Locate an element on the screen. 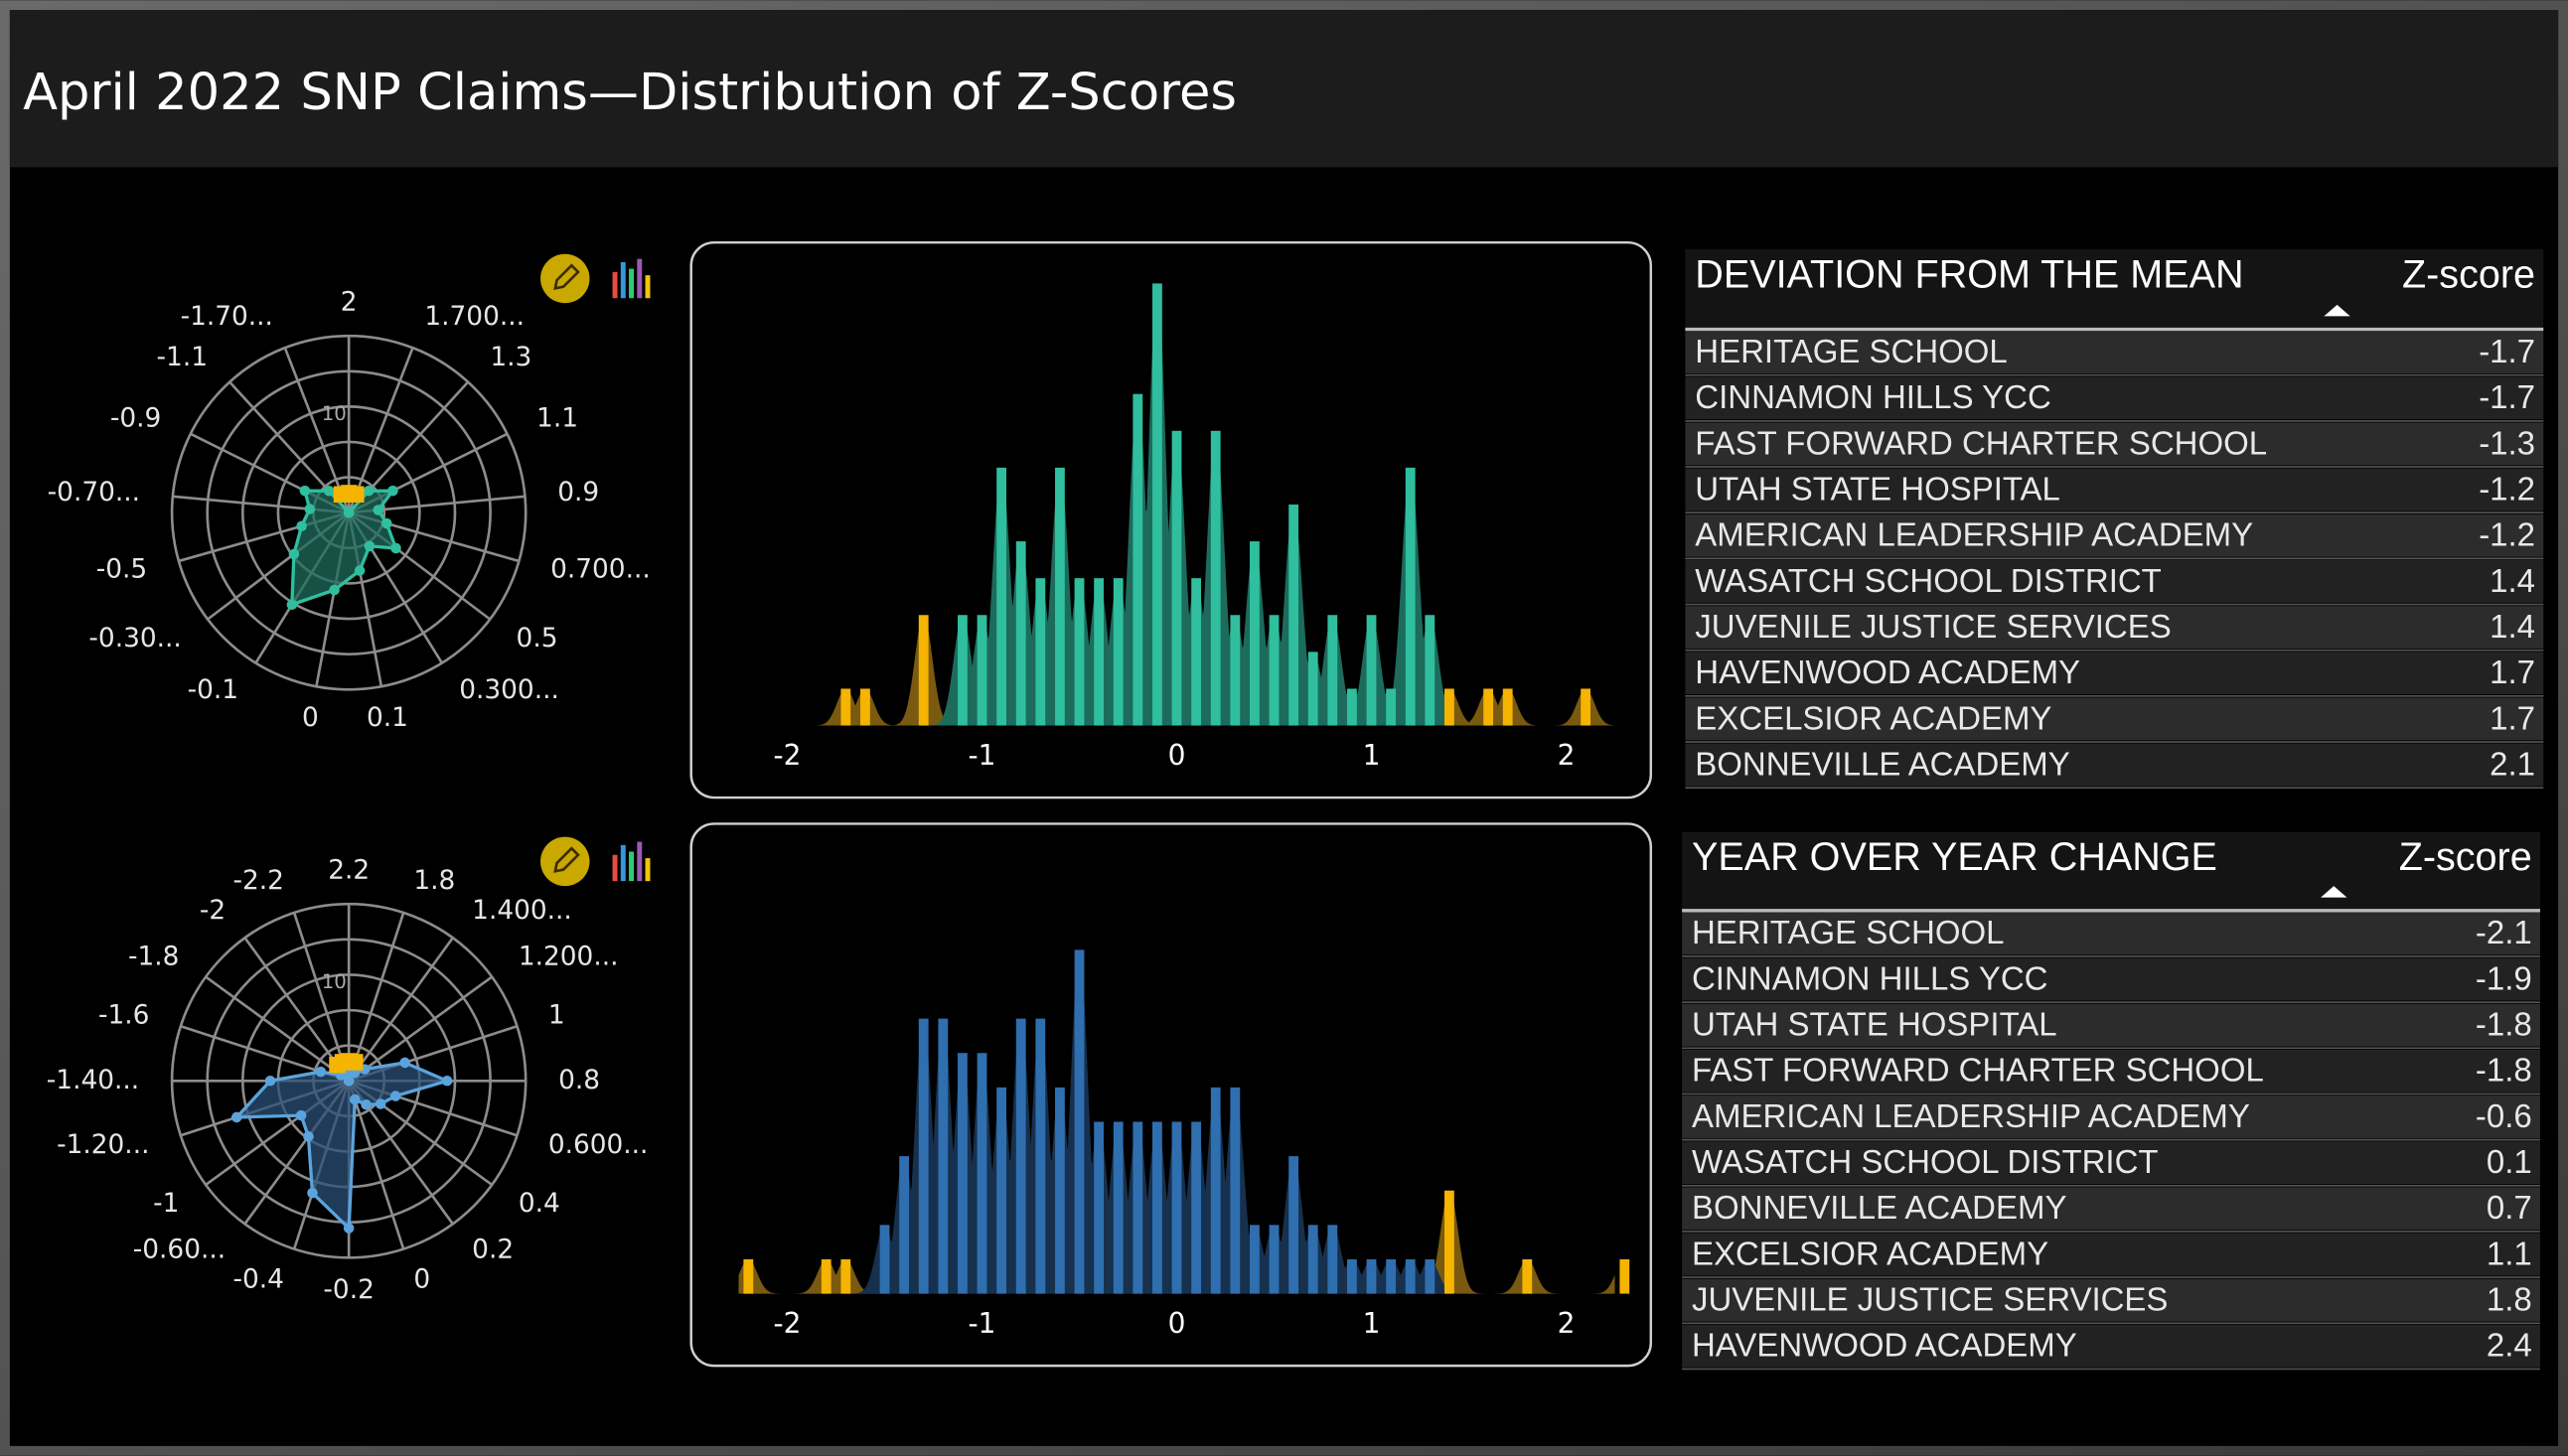  radar-axis-label: -2 is located at coordinates (213, 911).